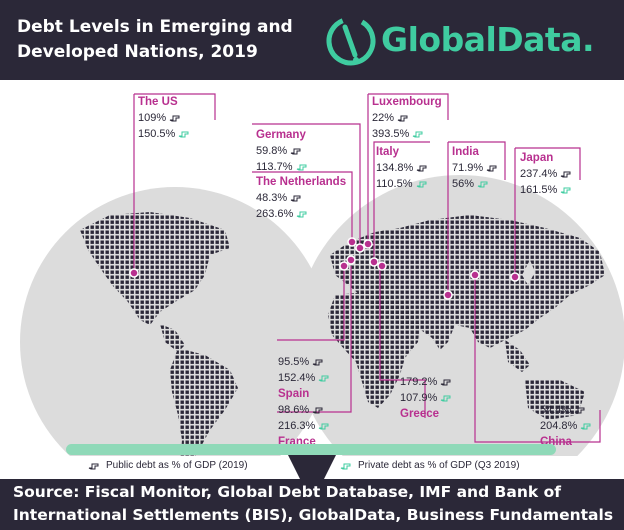 The image size is (624, 530). What do you see at coordinates (407, 118) in the screenshot?
I see `luxembourg-public-row: 22%` at bounding box center [407, 118].